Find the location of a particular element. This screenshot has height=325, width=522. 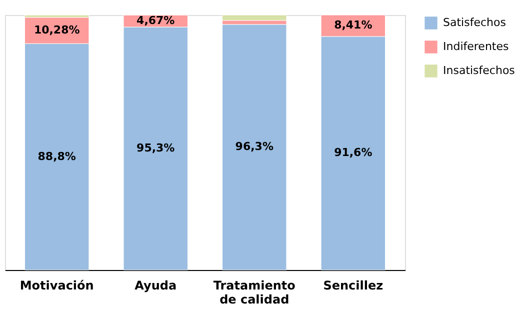

data-label: 8,41% is located at coordinates (353, 25).